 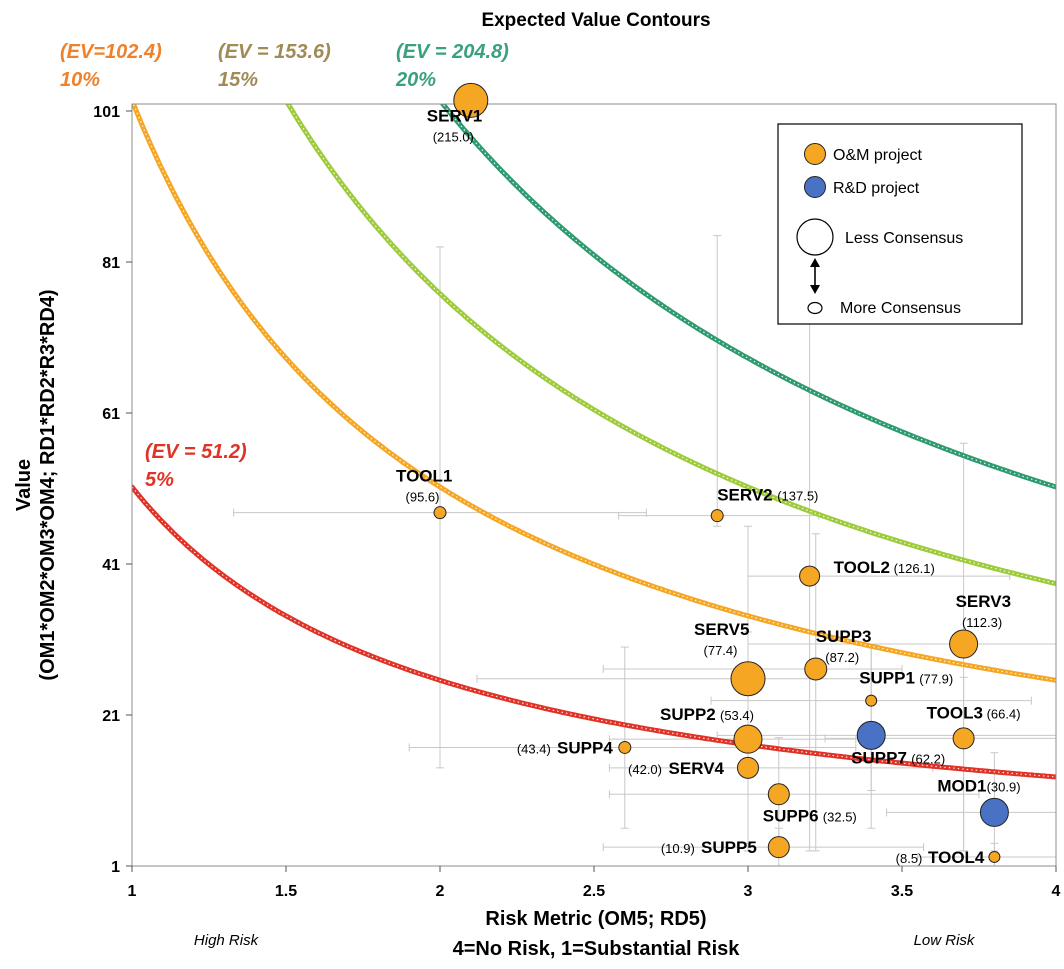 What do you see at coordinates (748, 891) in the screenshot?
I see `x-tick-label: 3` at bounding box center [748, 891].